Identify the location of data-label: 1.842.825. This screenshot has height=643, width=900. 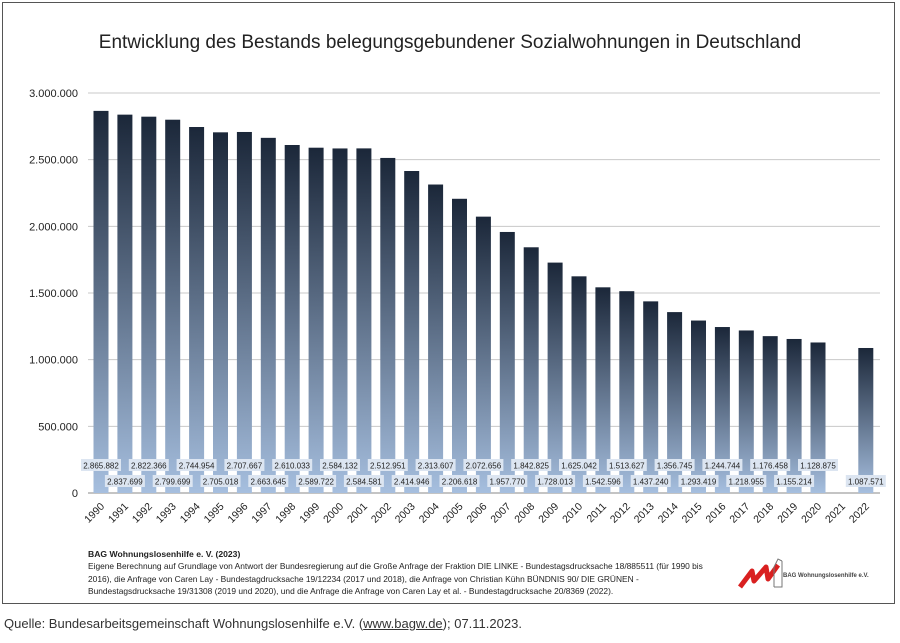
(531, 466).